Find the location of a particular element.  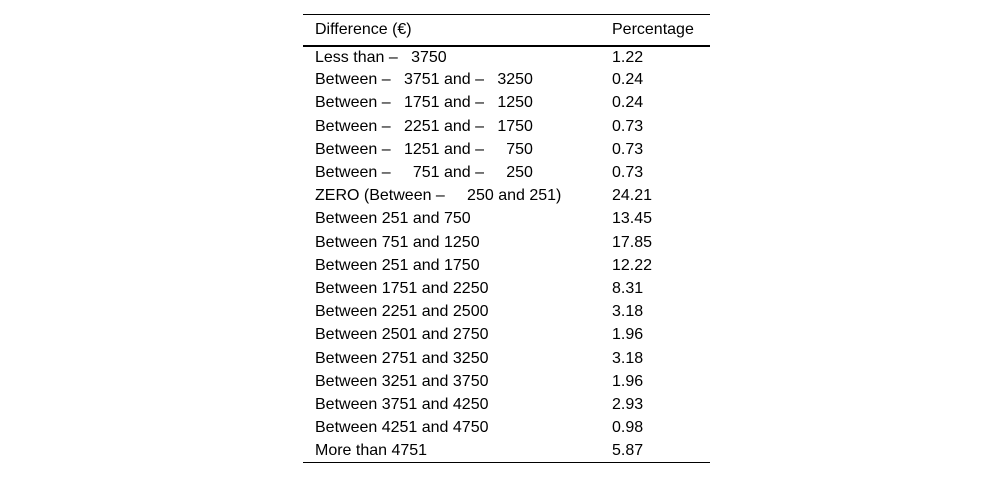

column-header-difference: Difference (€) is located at coordinates (363, 29).